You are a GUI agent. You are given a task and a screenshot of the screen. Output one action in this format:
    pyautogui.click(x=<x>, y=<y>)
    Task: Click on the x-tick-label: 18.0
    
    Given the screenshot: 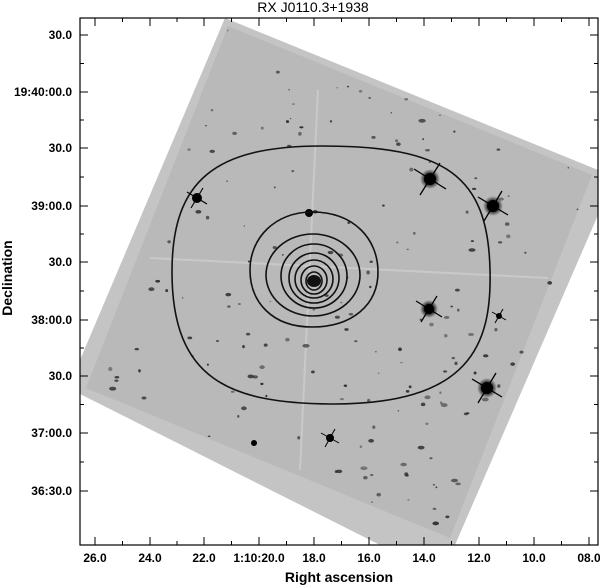 What is the action you would take?
    pyautogui.click(x=314, y=558)
    